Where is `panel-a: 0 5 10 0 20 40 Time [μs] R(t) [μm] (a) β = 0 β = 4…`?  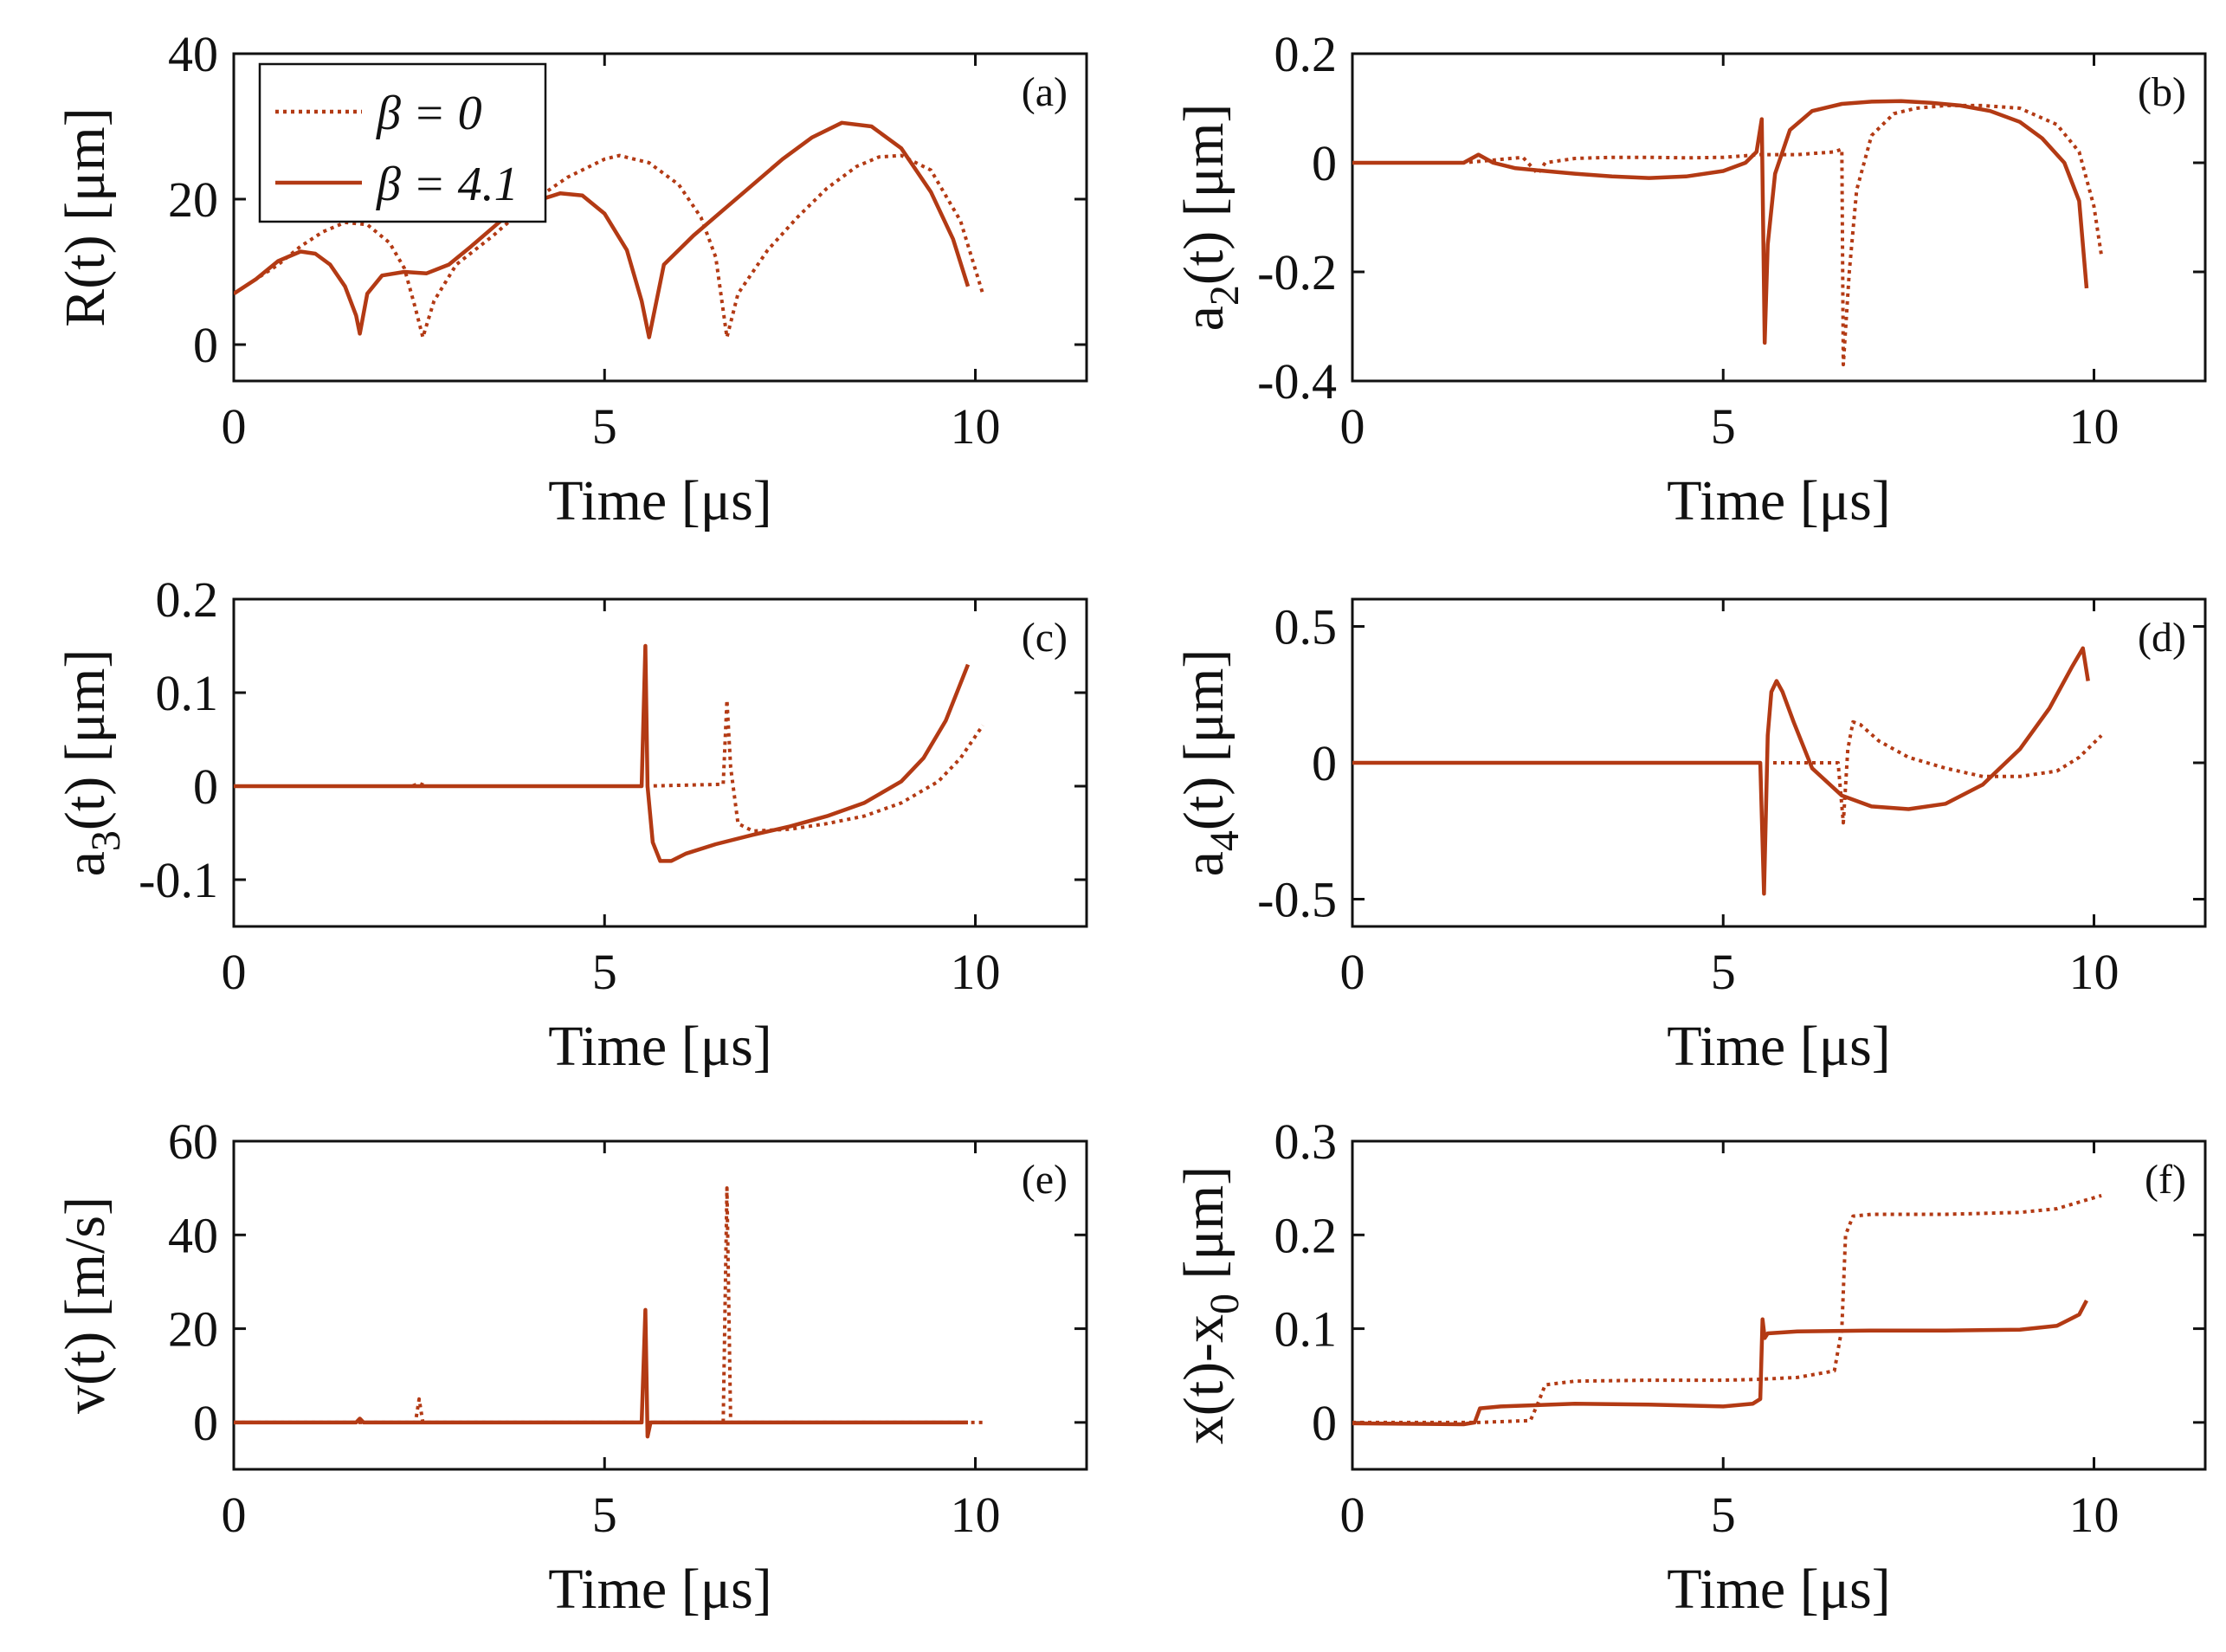
panel-a: 0 5 10 0 20 40 Time [μs] R(t) [μm] (a) β = 0 β = 4… is located at coordinates (571, 279).